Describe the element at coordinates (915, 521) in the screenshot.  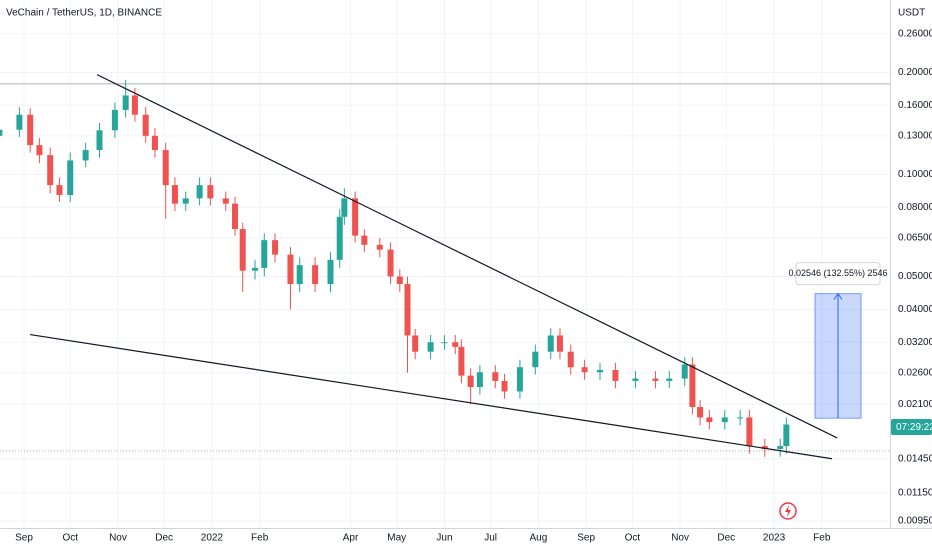
I see `y-tick-label: 0.00950` at that location.